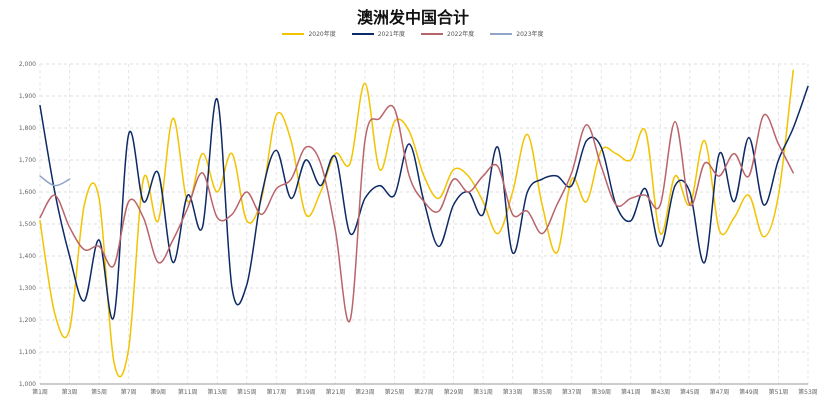 This screenshot has width=826, height=401. What do you see at coordinates (27, 160) in the screenshot?
I see `y-tick-label: 1,700` at bounding box center [27, 160].